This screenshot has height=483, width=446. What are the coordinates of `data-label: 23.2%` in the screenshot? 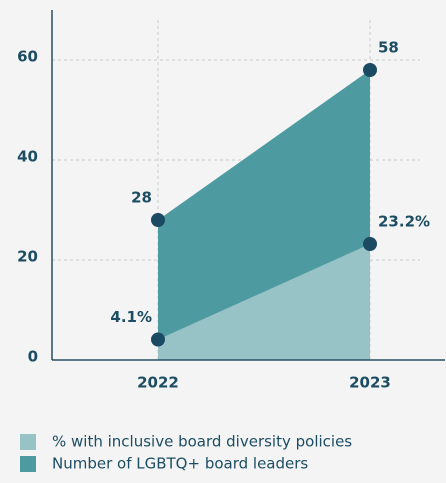 It's located at (404, 222).